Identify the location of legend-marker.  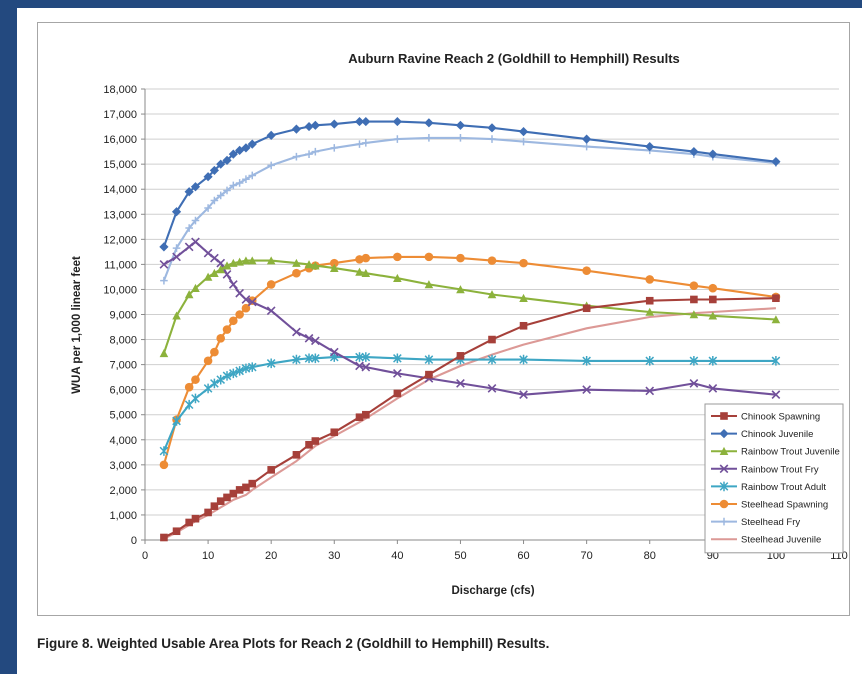
(724, 416).